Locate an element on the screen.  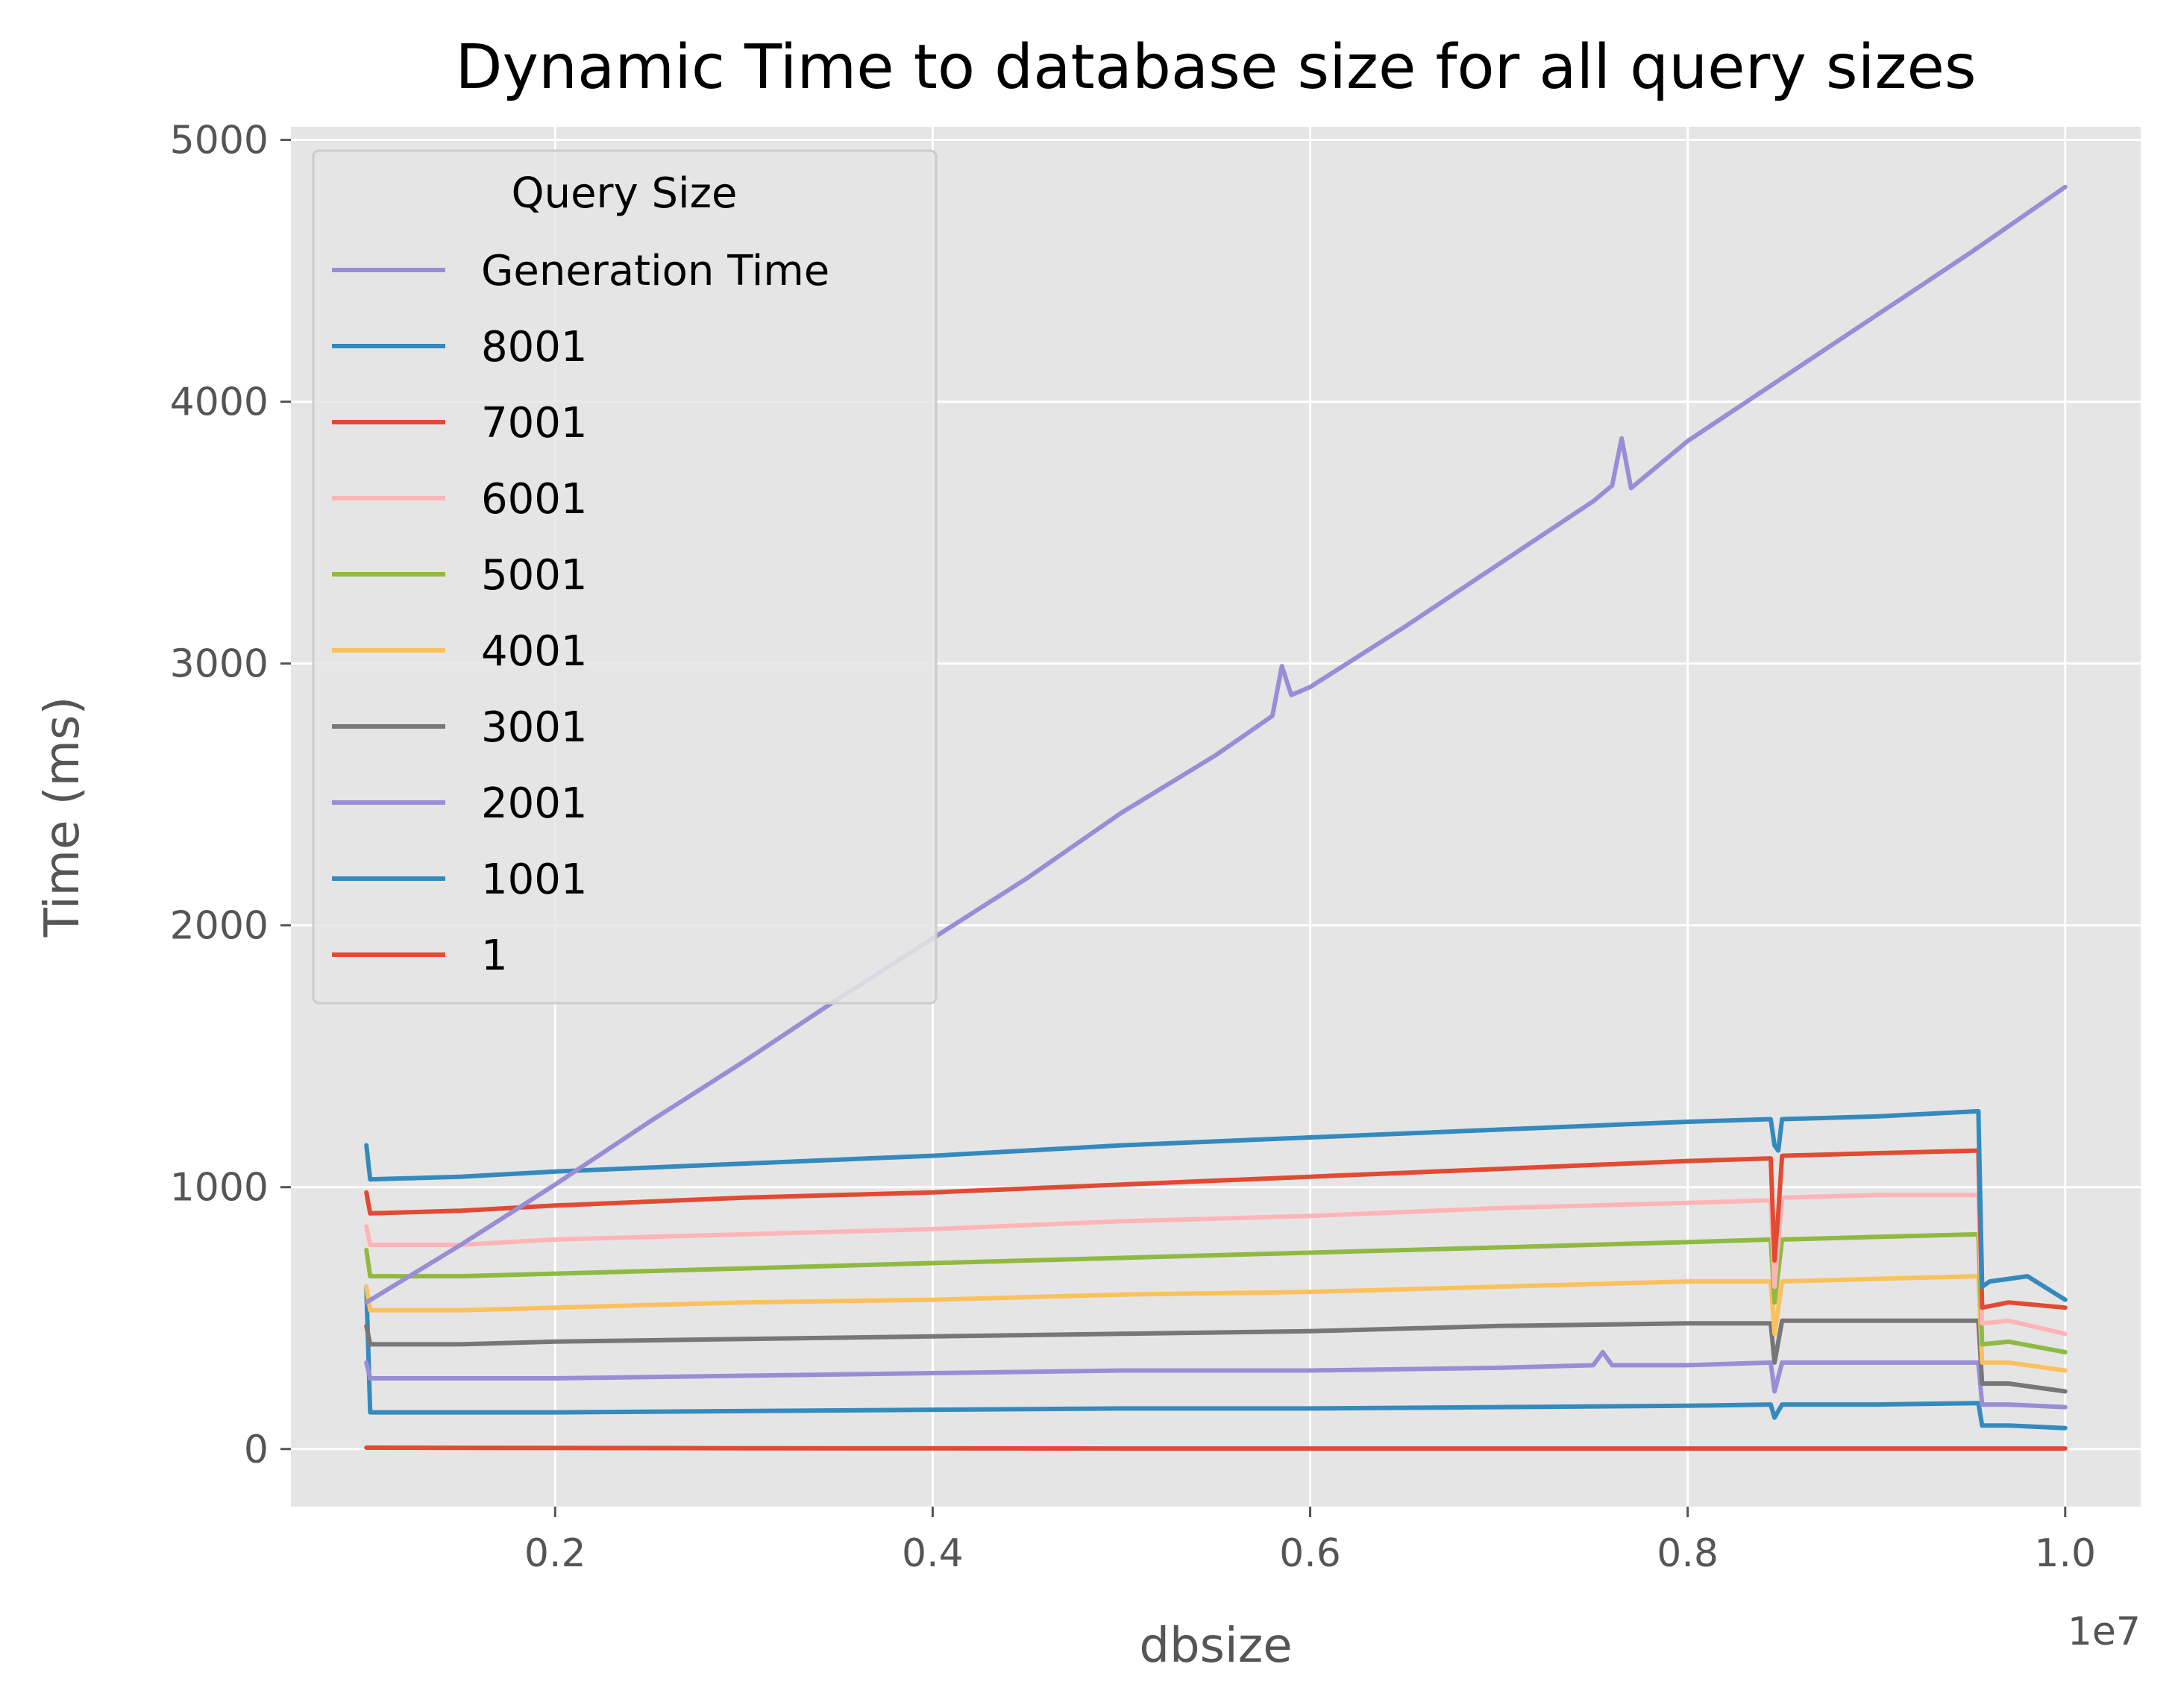
x-ticks: 0.2 0.4 0.6 0.8 1.0 is located at coordinates (1310, 1541).